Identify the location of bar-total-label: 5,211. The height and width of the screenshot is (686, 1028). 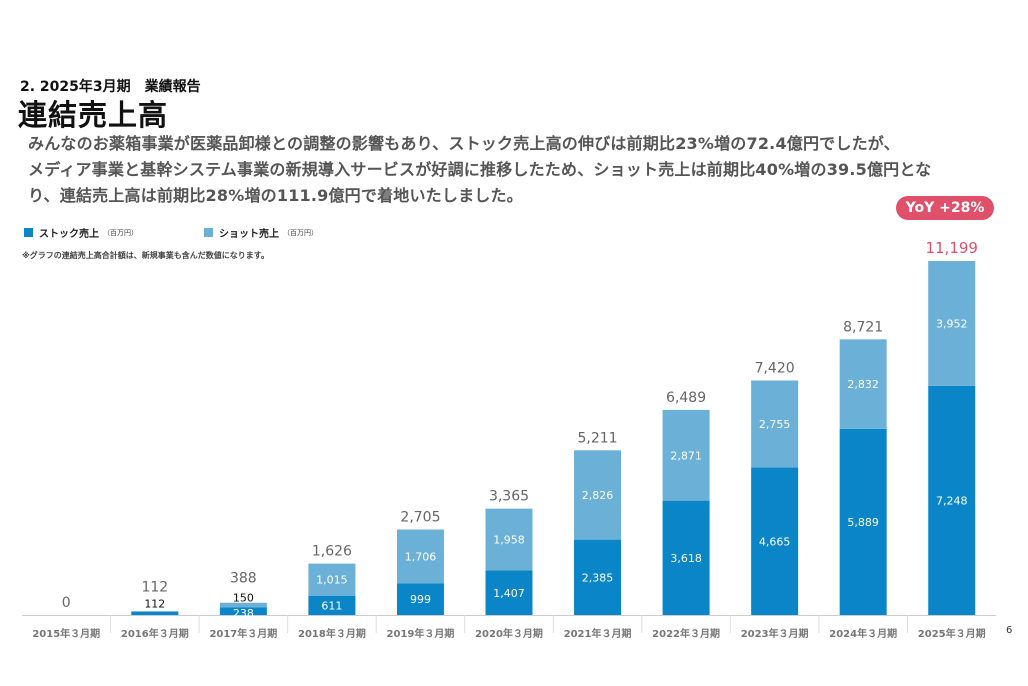
(597, 438).